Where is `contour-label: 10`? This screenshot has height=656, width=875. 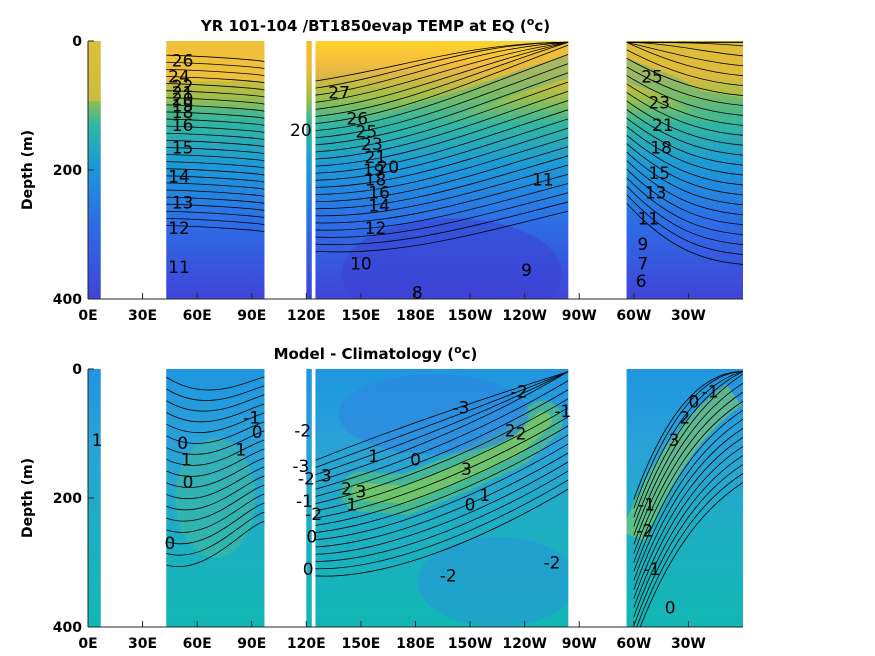
contour-label: 10 is located at coordinates (361, 265).